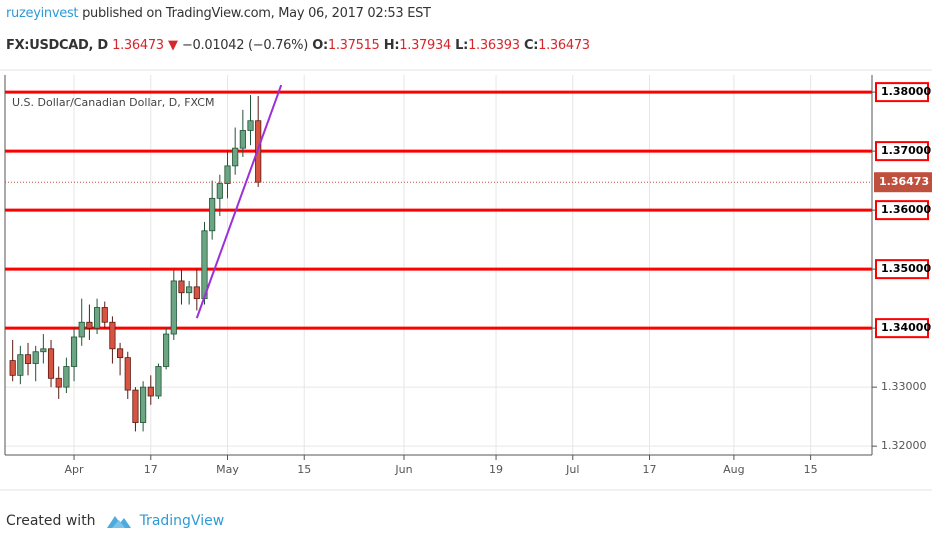 This screenshot has height=550, width=932. What do you see at coordinates (391, 45) in the screenshot?
I see `high-label: H:` at bounding box center [391, 45].